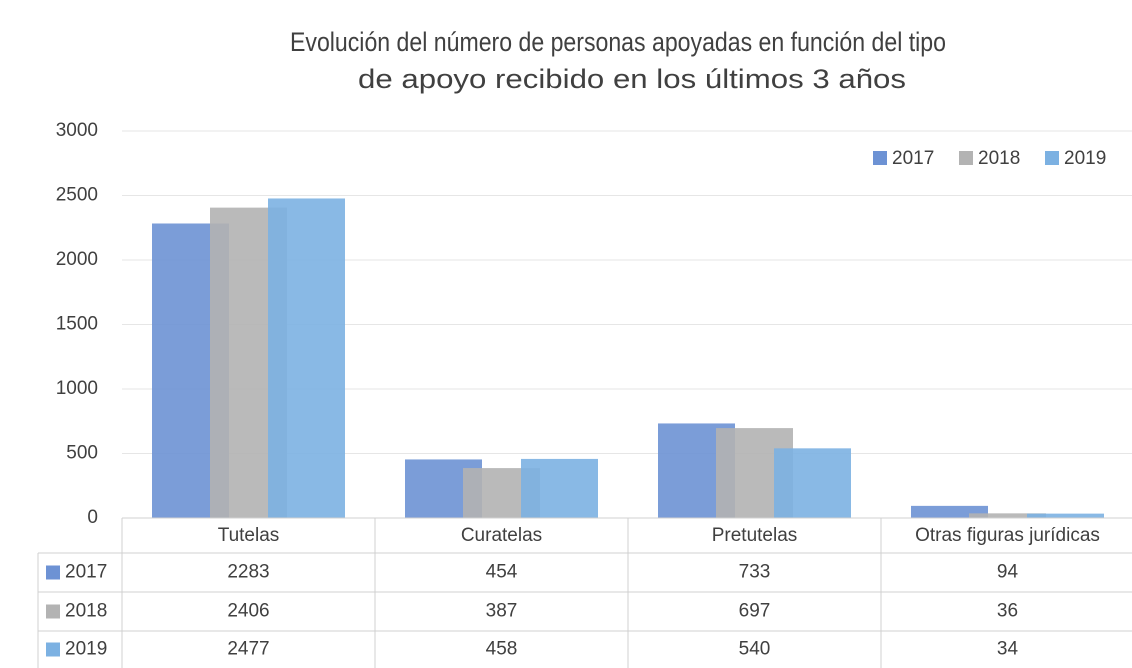  I want to click on y-tick-label: 1500, so click(77, 324).